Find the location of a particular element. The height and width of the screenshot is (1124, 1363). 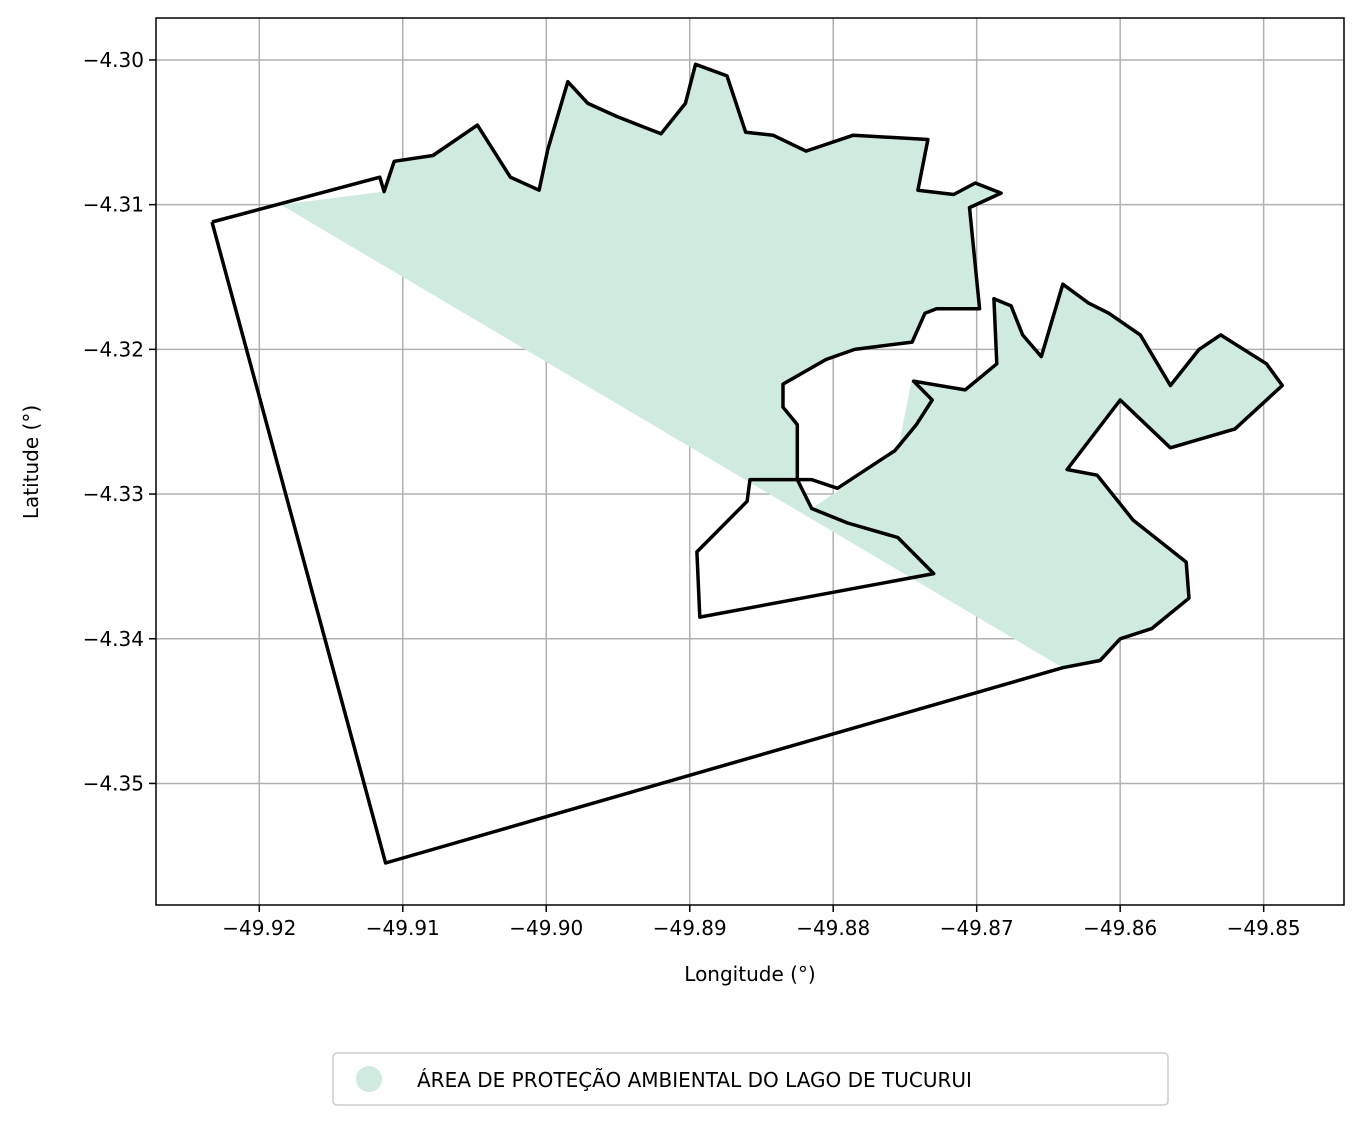

legend-swatch is located at coordinates (369, 1079).